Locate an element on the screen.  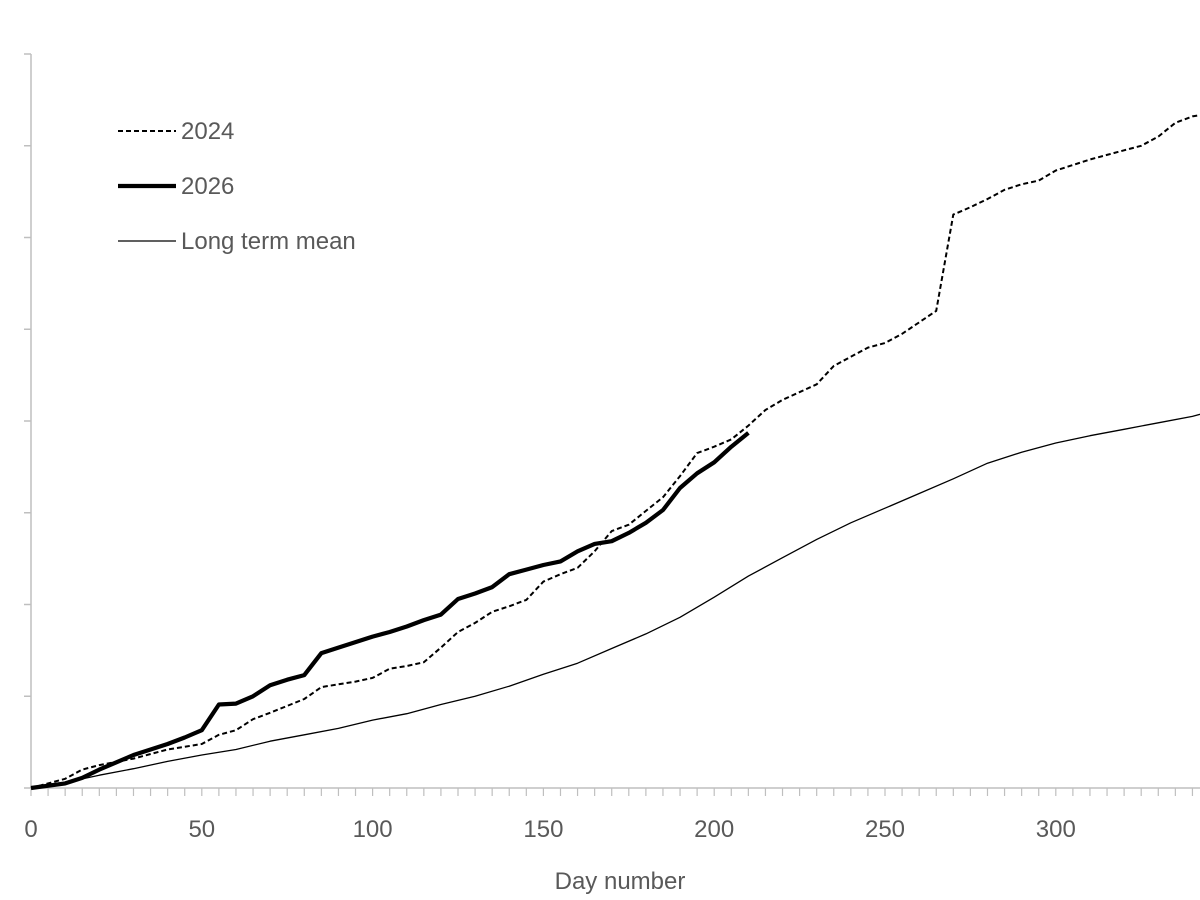
x-tick-label-50: 50 is located at coordinates (201, 829).